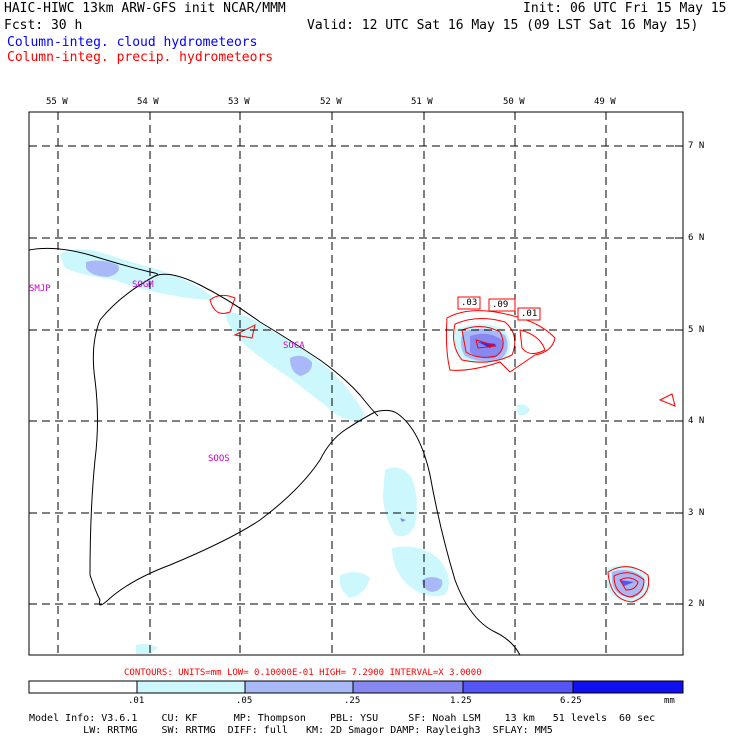 Image resolution: width=740 pixels, height=740 pixels. What do you see at coordinates (669, 701) in the screenshot?
I see `colorbar-unit: mm` at bounding box center [669, 701].